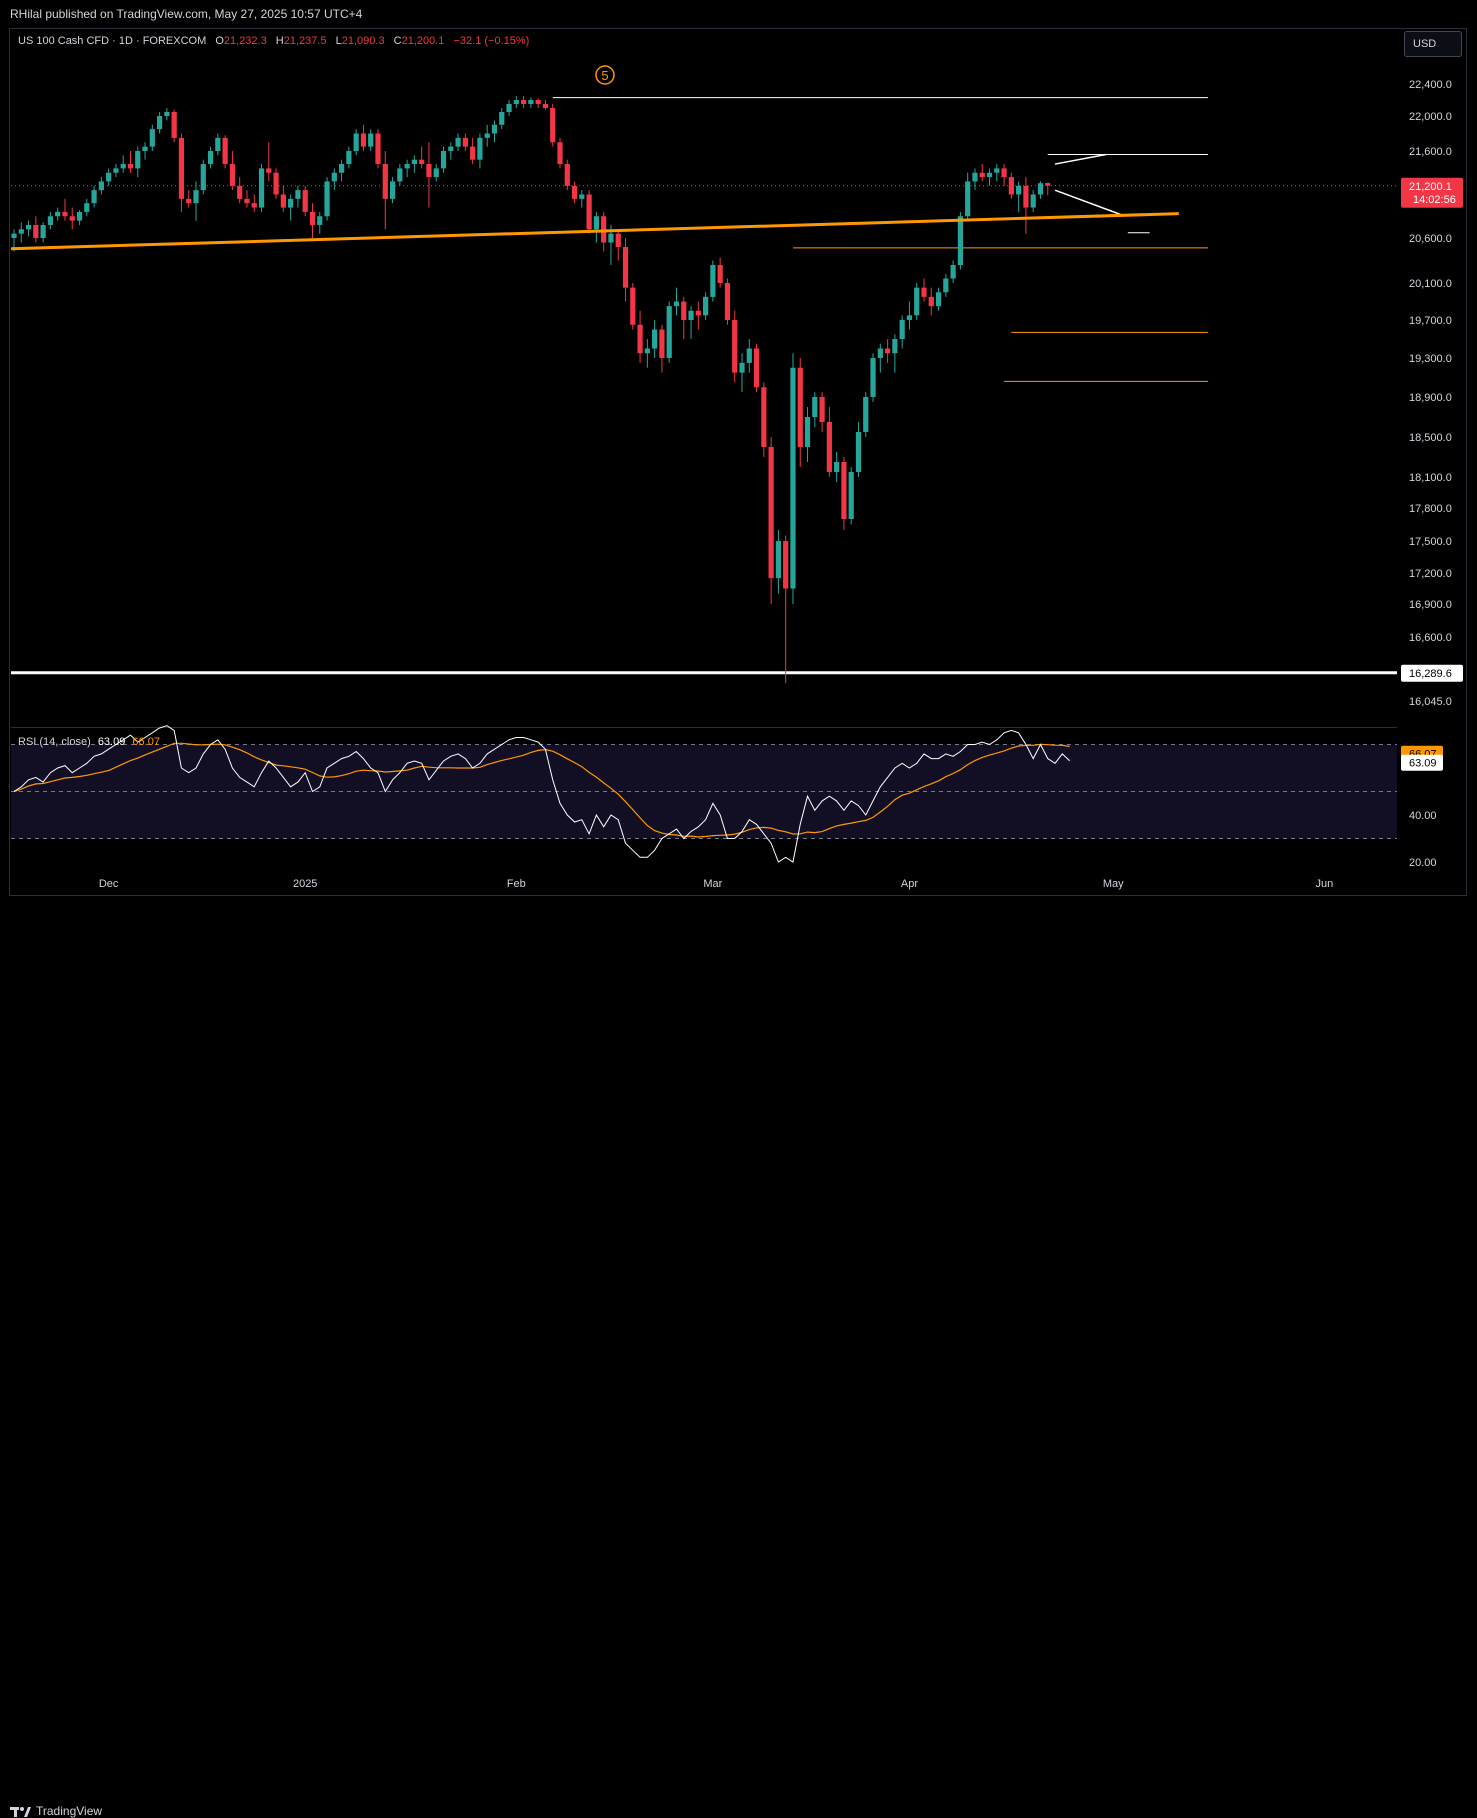 This screenshot has height=1818, width=1477. I want to click on last-price-badge, so click(1432, 192).